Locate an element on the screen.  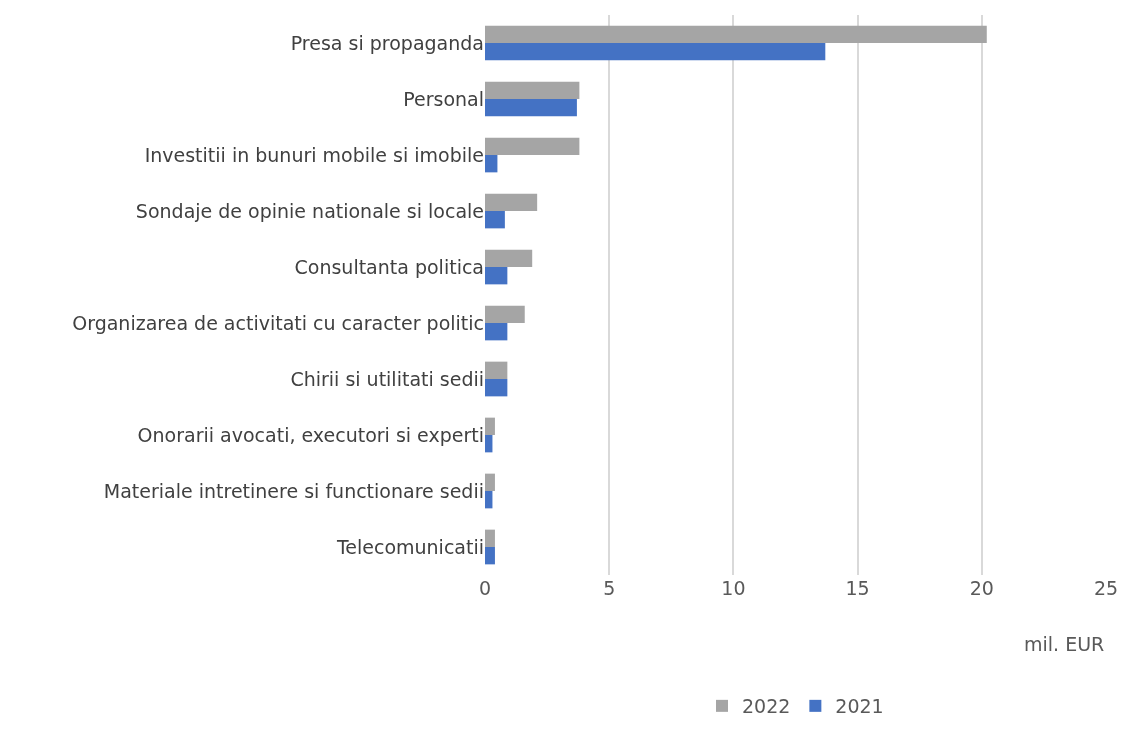
y-tick-label: Sondaje de opinie nationale si locale is located at coordinates (309, 210).